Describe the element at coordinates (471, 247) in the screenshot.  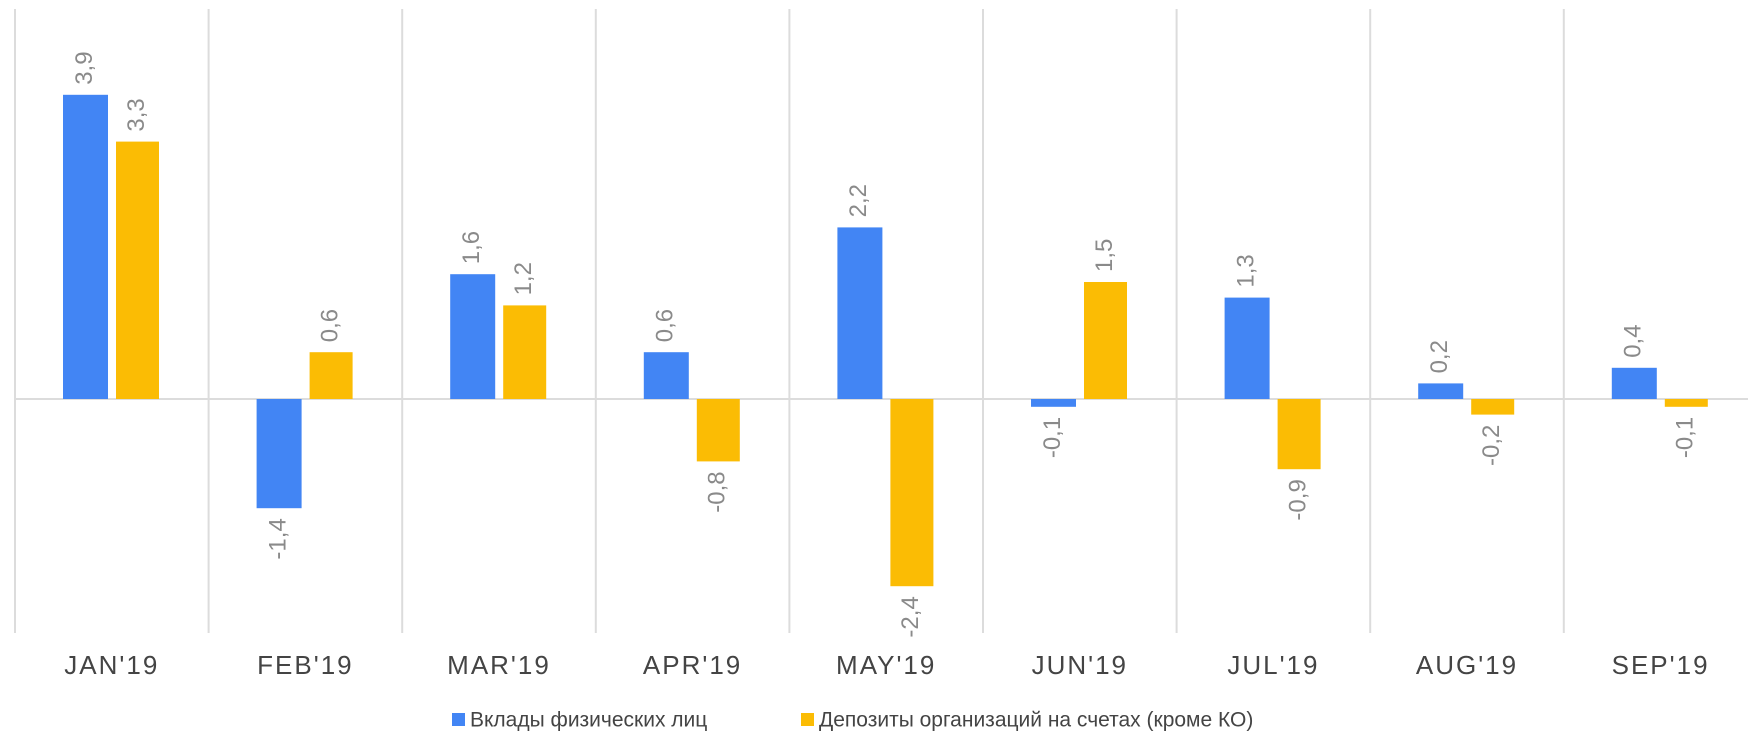
I see `value-label: 1,6` at that location.